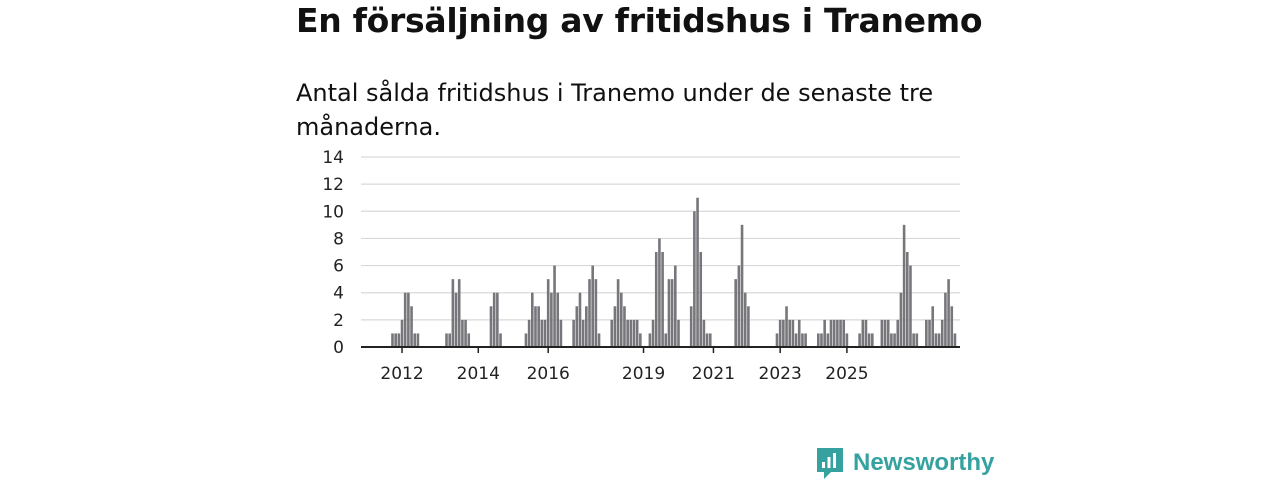 Image resolution: width=1280 pixels, height=480 pixels. What do you see at coordinates (338, 348) in the screenshot?
I see `y-tick-label: 0` at bounding box center [338, 348].